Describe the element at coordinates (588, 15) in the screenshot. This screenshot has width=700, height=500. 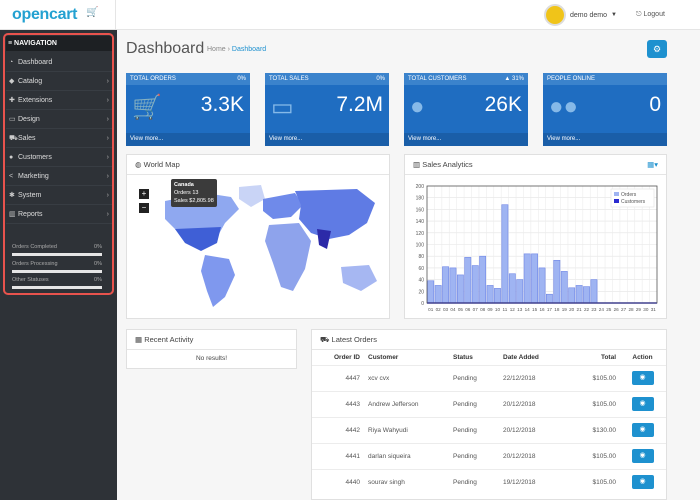
I see `user-name: demo demo` at that location.